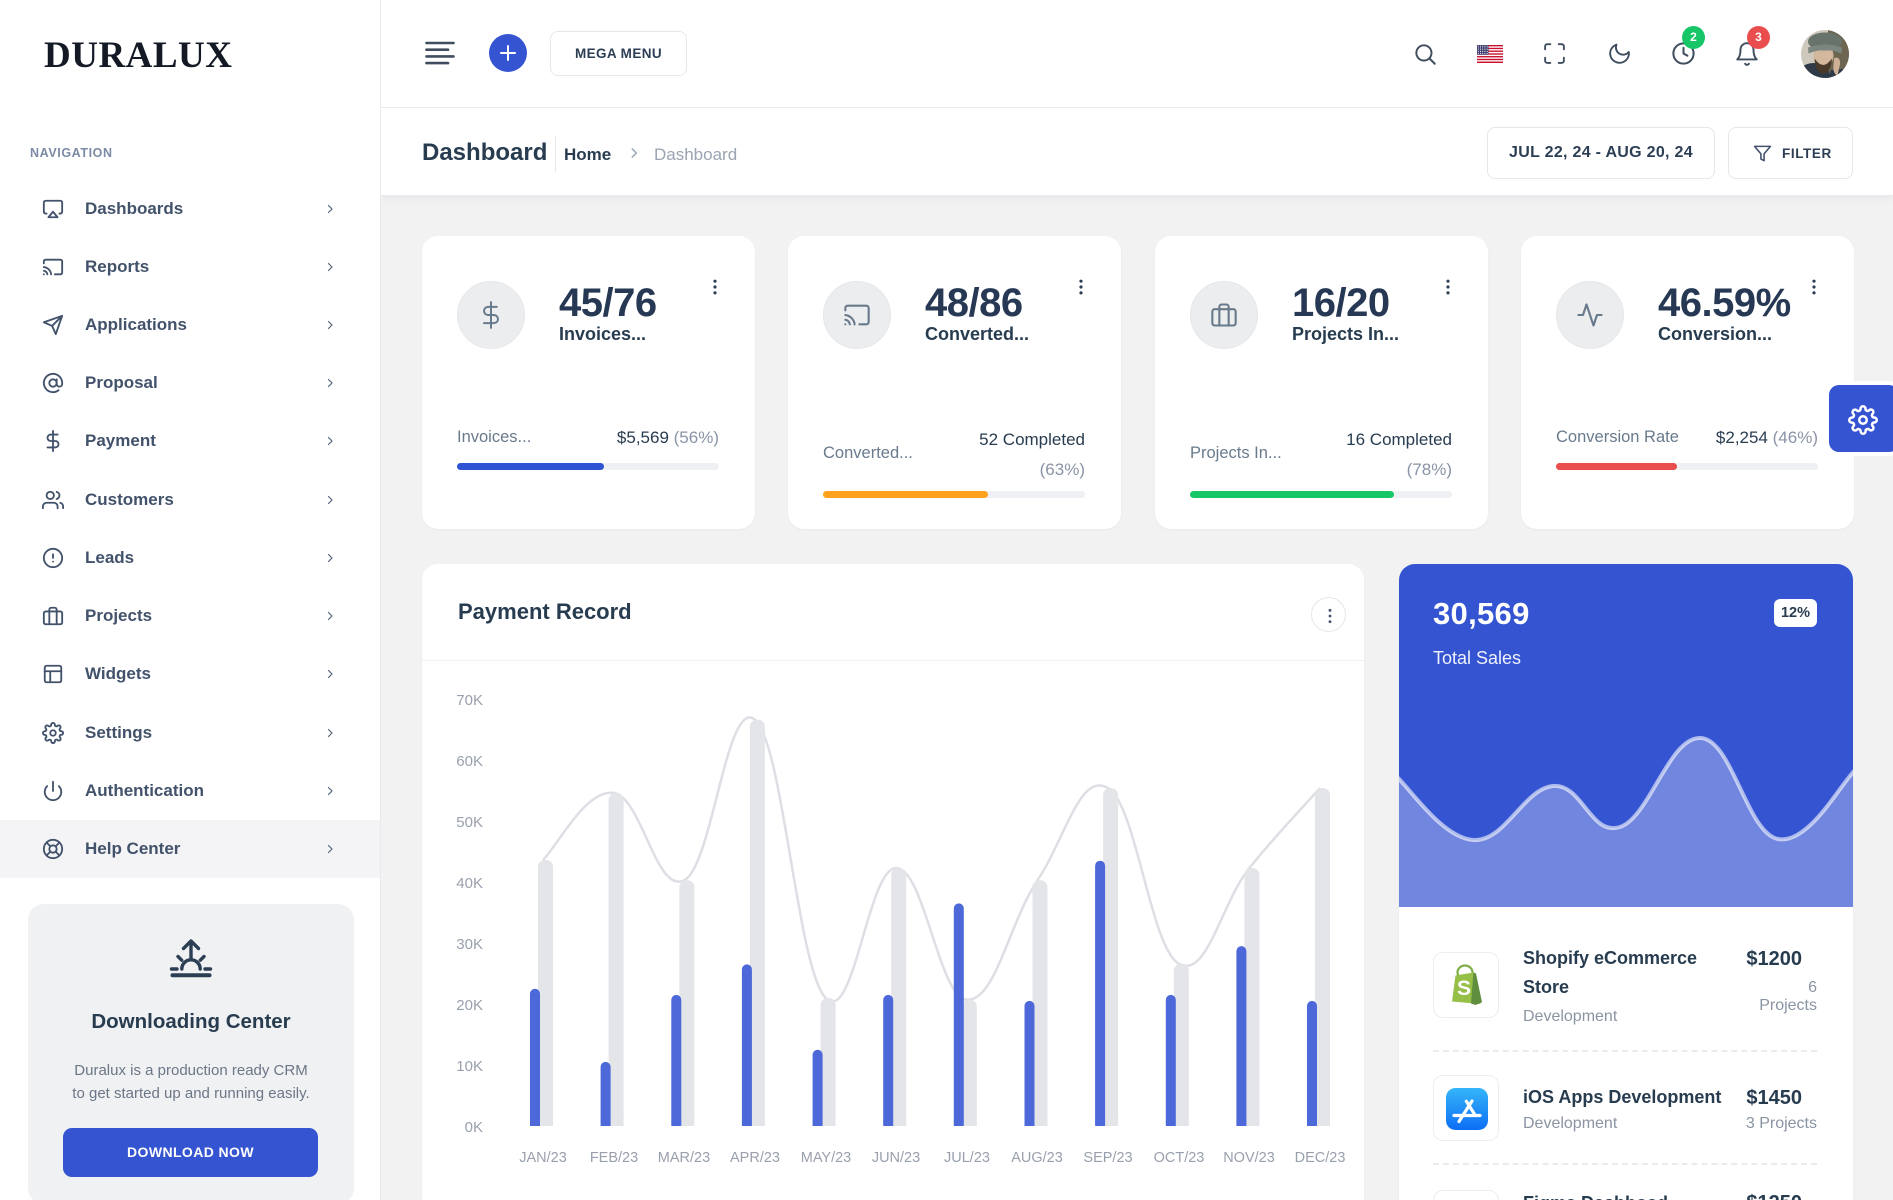 This screenshot has width=1893, height=1200. What do you see at coordinates (1464, 988) in the screenshot?
I see `svg-text: S` at bounding box center [1464, 988].